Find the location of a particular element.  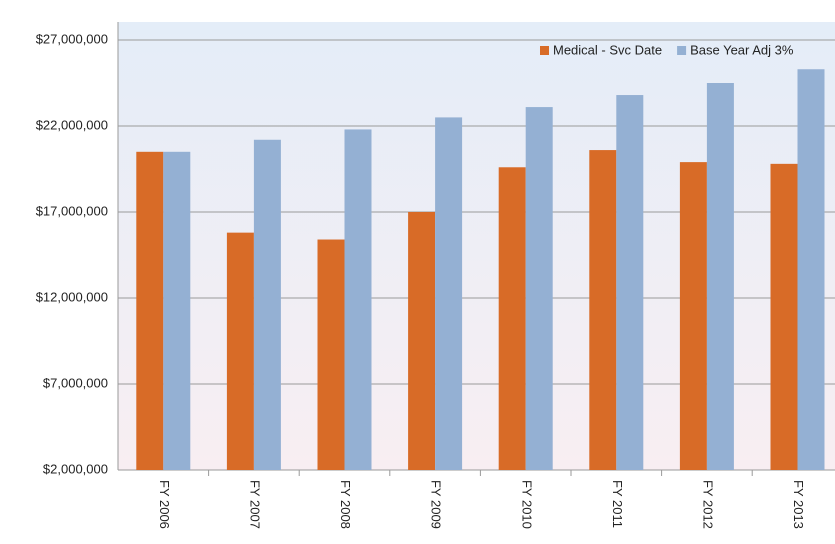

x-tick-label: FY 2012 is located at coordinates (707, 504).